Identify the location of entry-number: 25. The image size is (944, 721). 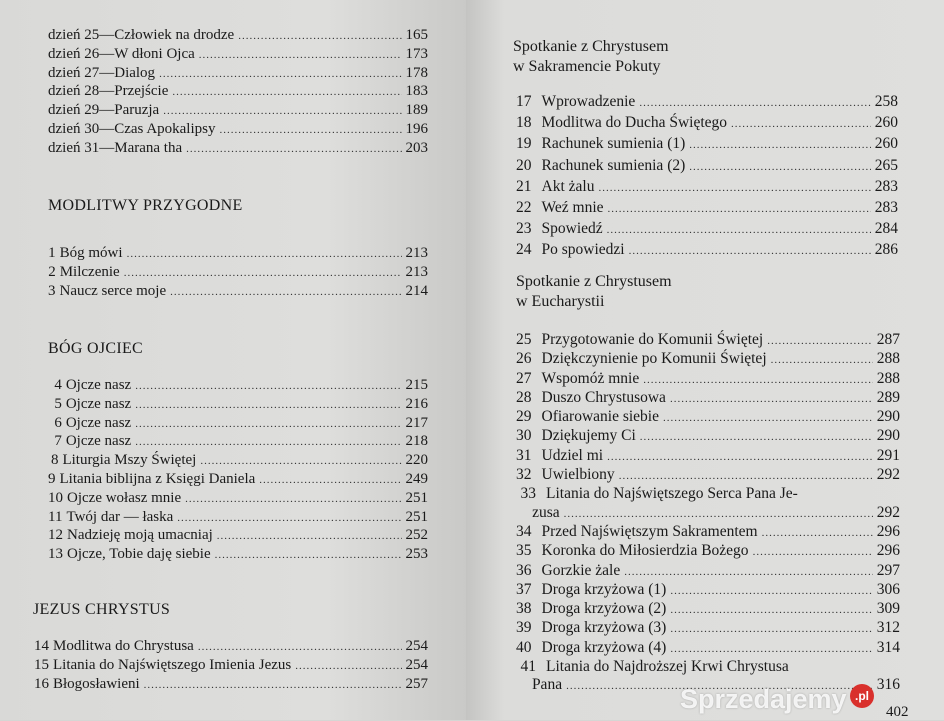
(524, 339).